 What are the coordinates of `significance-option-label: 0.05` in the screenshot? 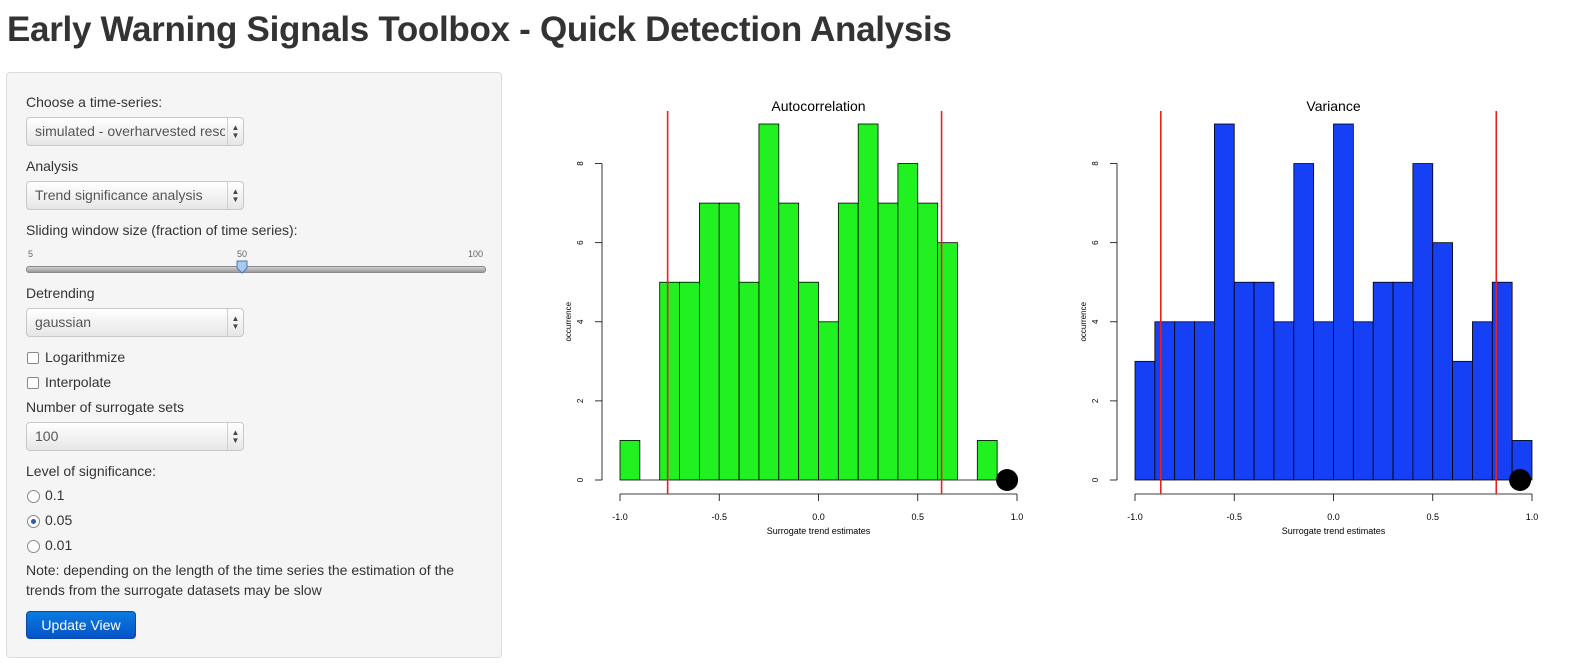 It's located at (59, 520).